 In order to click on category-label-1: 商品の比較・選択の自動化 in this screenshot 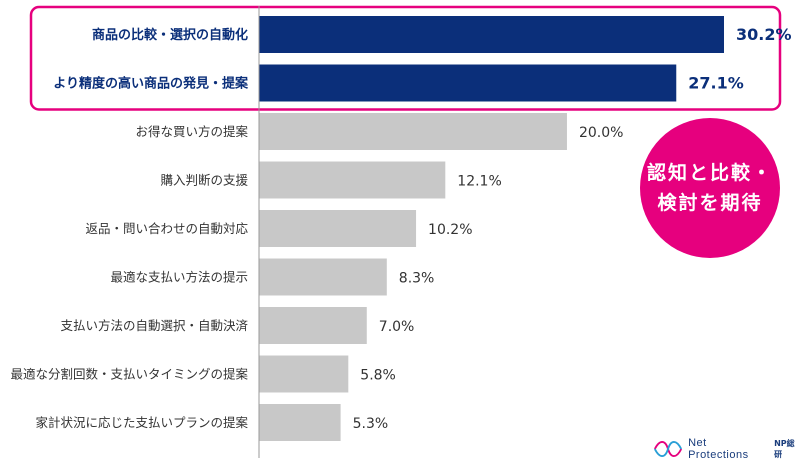, I will do `click(170, 35)`.